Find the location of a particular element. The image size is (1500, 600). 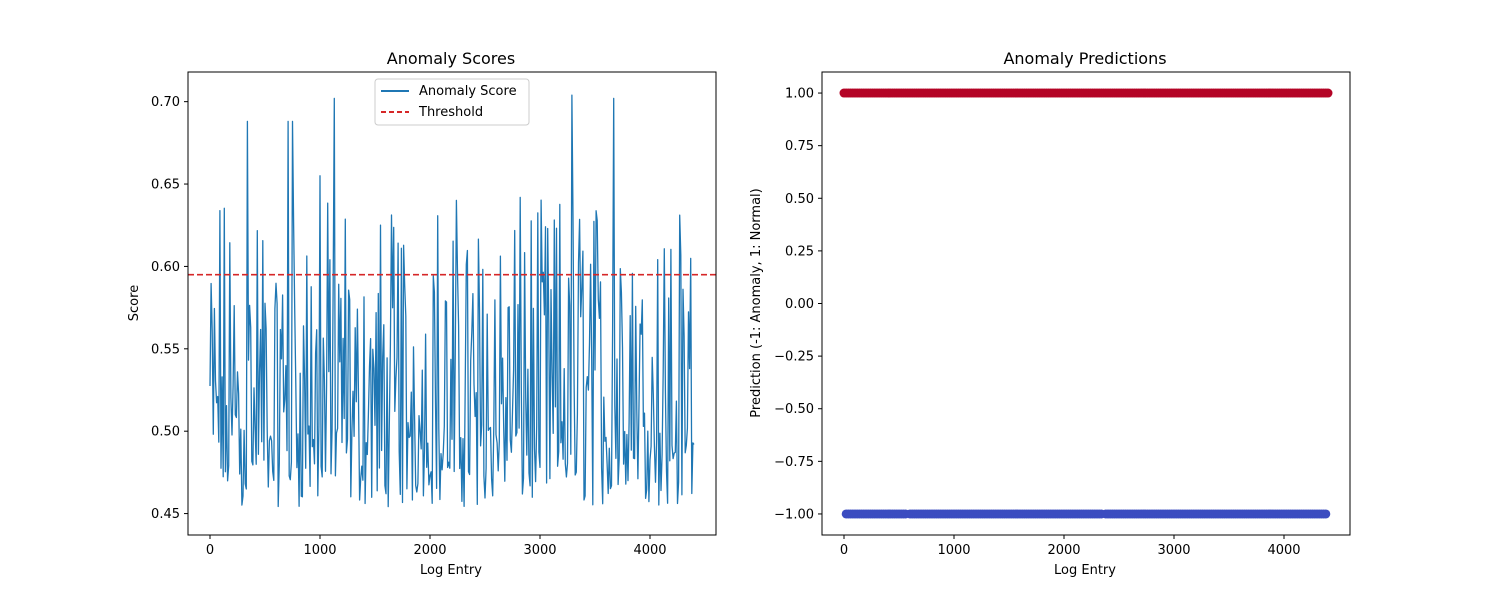

y-axis-label: Score is located at coordinates (134, 303).